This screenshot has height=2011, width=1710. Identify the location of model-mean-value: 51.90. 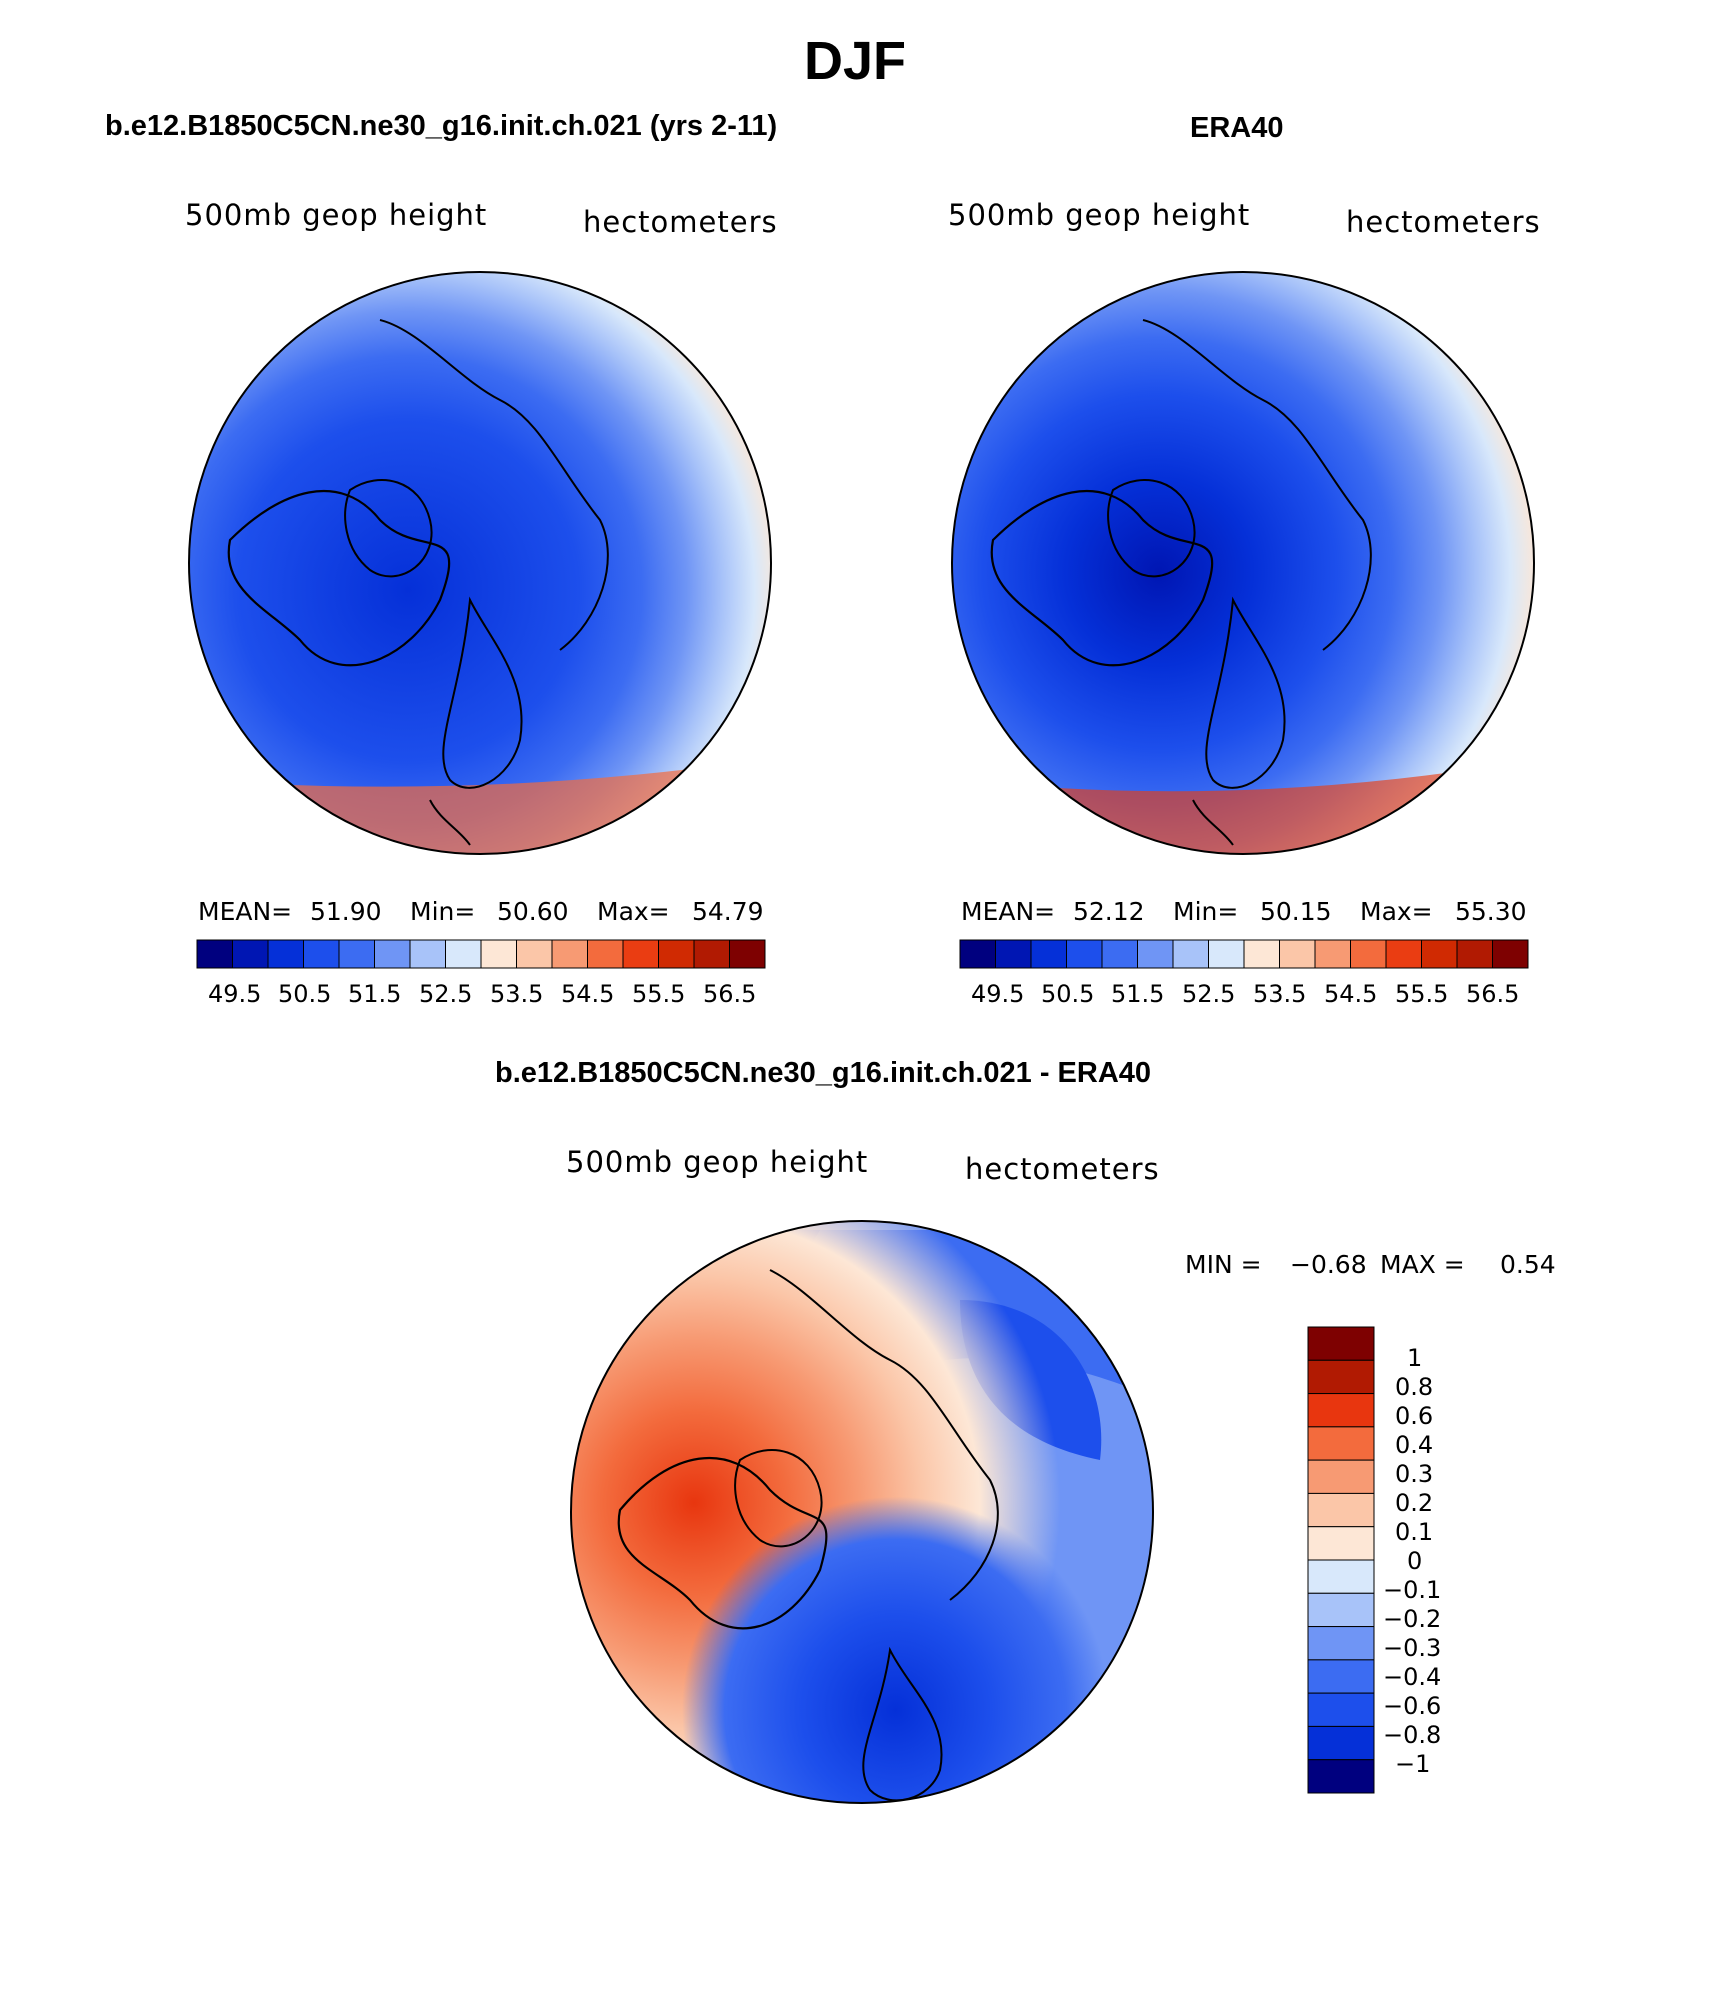
(346, 911).